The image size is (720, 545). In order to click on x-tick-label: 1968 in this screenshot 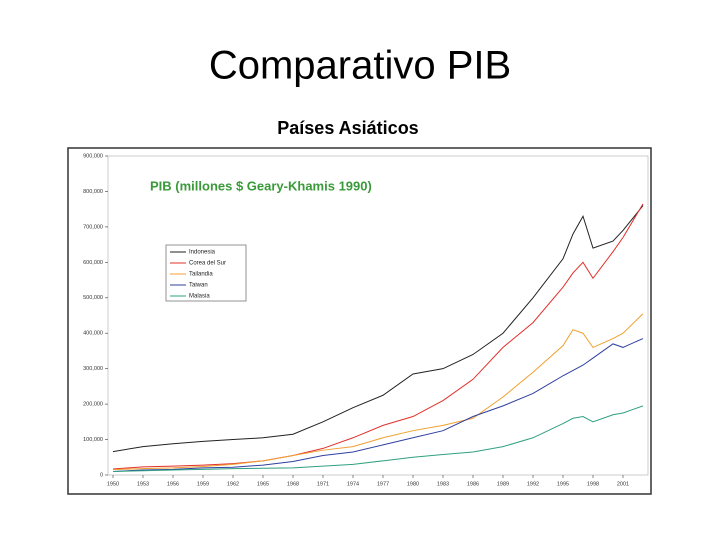, I will do `click(293, 484)`.